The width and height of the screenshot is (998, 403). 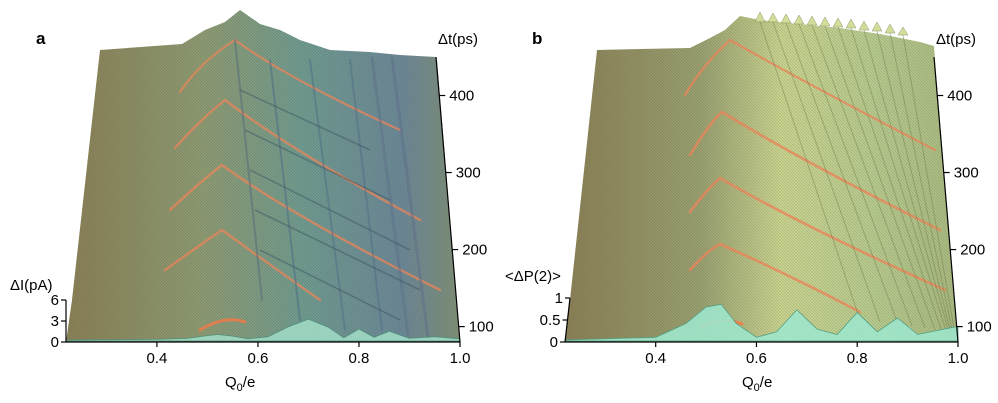 I want to click on y-ticks-a: 100 200 300 400, so click(x=466, y=212).